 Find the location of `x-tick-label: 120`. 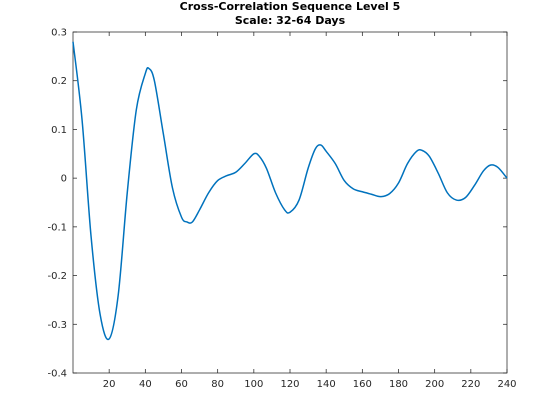

x-tick-label: 120 is located at coordinates (289, 384).